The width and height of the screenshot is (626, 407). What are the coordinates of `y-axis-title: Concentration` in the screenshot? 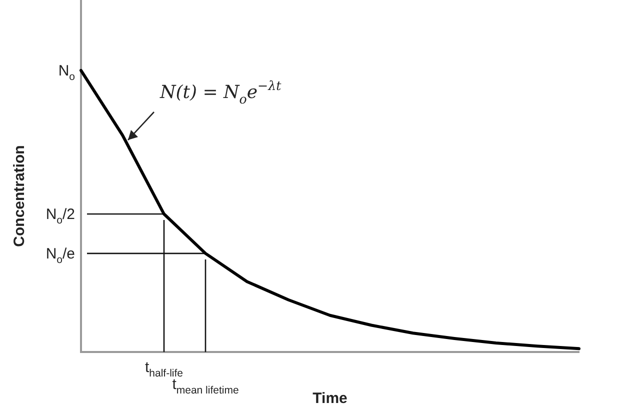 It's located at (19, 196).